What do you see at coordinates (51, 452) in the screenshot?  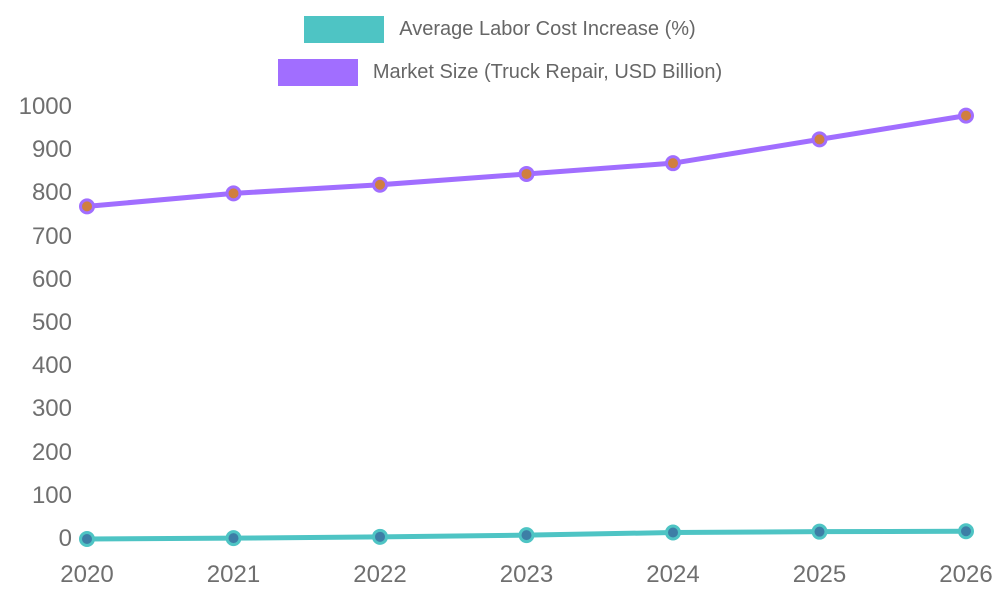 I see `y-axis-tick-label: 200` at bounding box center [51, 452].